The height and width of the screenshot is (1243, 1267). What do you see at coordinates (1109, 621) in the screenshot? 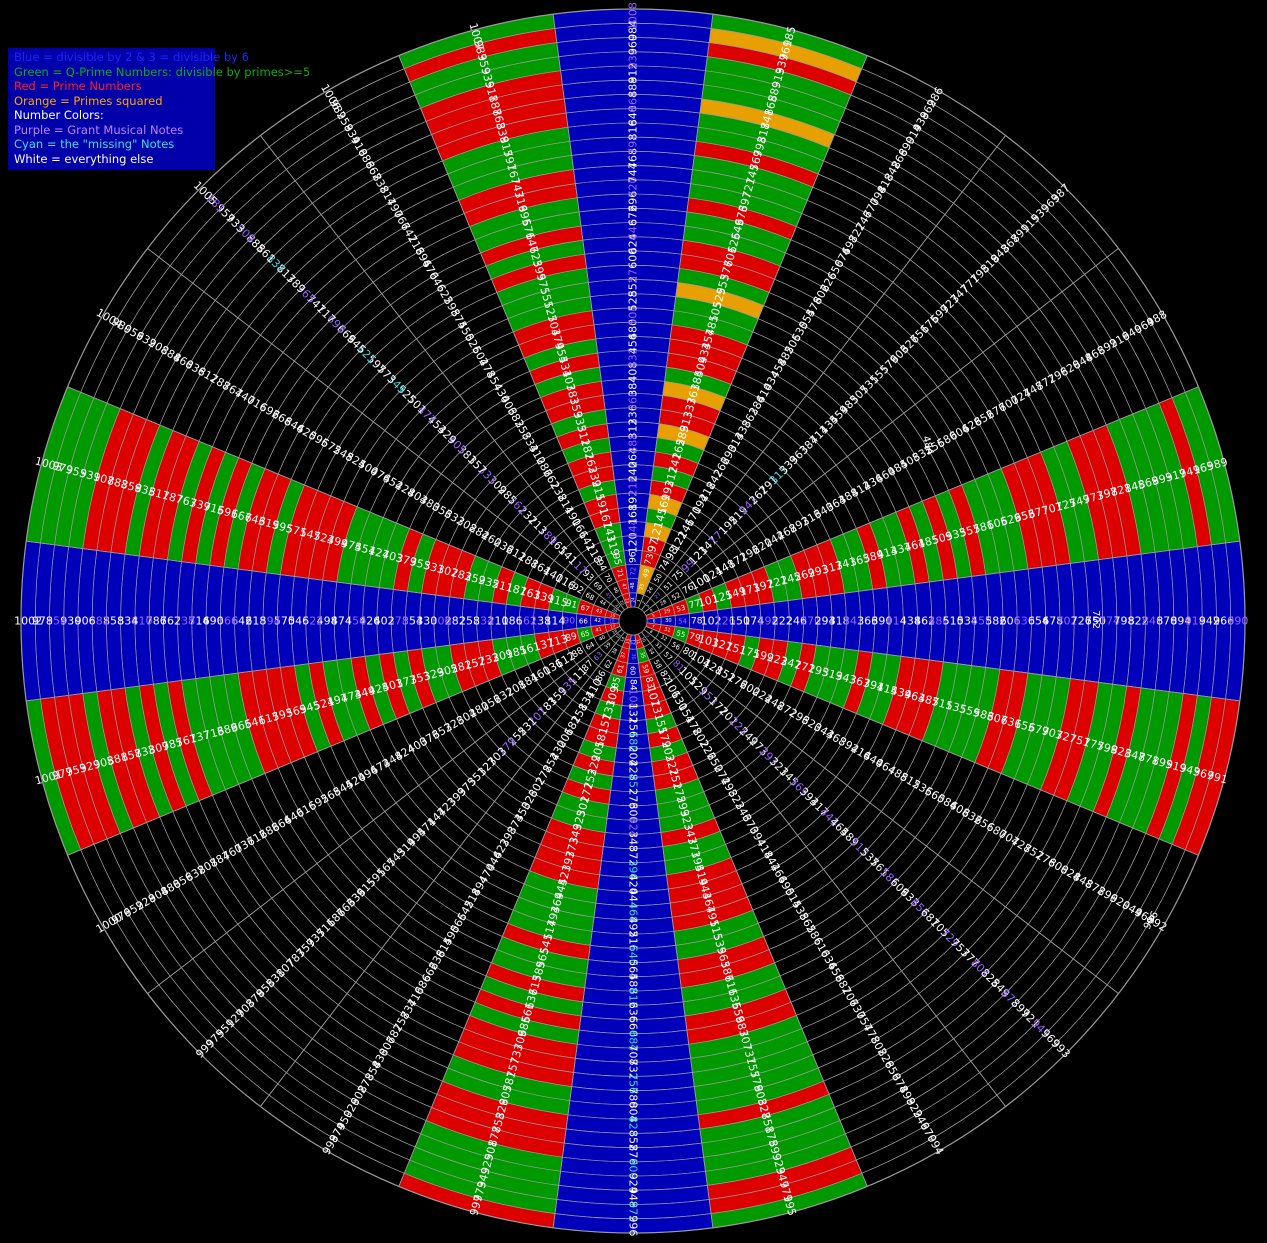
I see `wheel-number-774: 774` at bounding box center [1109, 621].